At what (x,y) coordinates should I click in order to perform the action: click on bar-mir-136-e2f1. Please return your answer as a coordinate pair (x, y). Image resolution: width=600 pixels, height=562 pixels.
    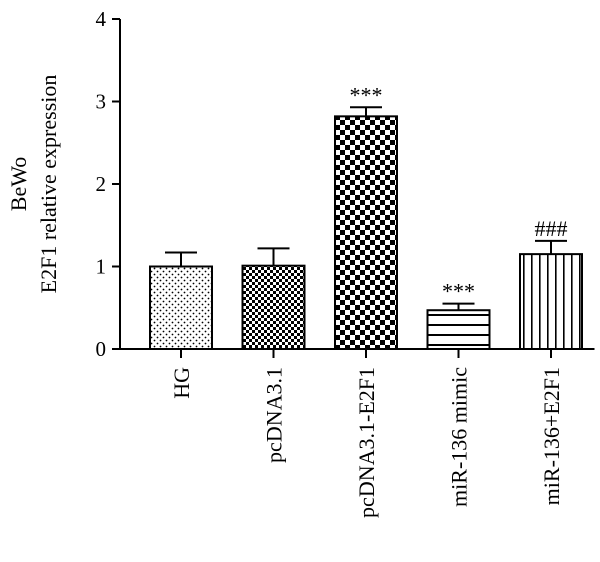
    Looking at the image, I should click on (551, 301).